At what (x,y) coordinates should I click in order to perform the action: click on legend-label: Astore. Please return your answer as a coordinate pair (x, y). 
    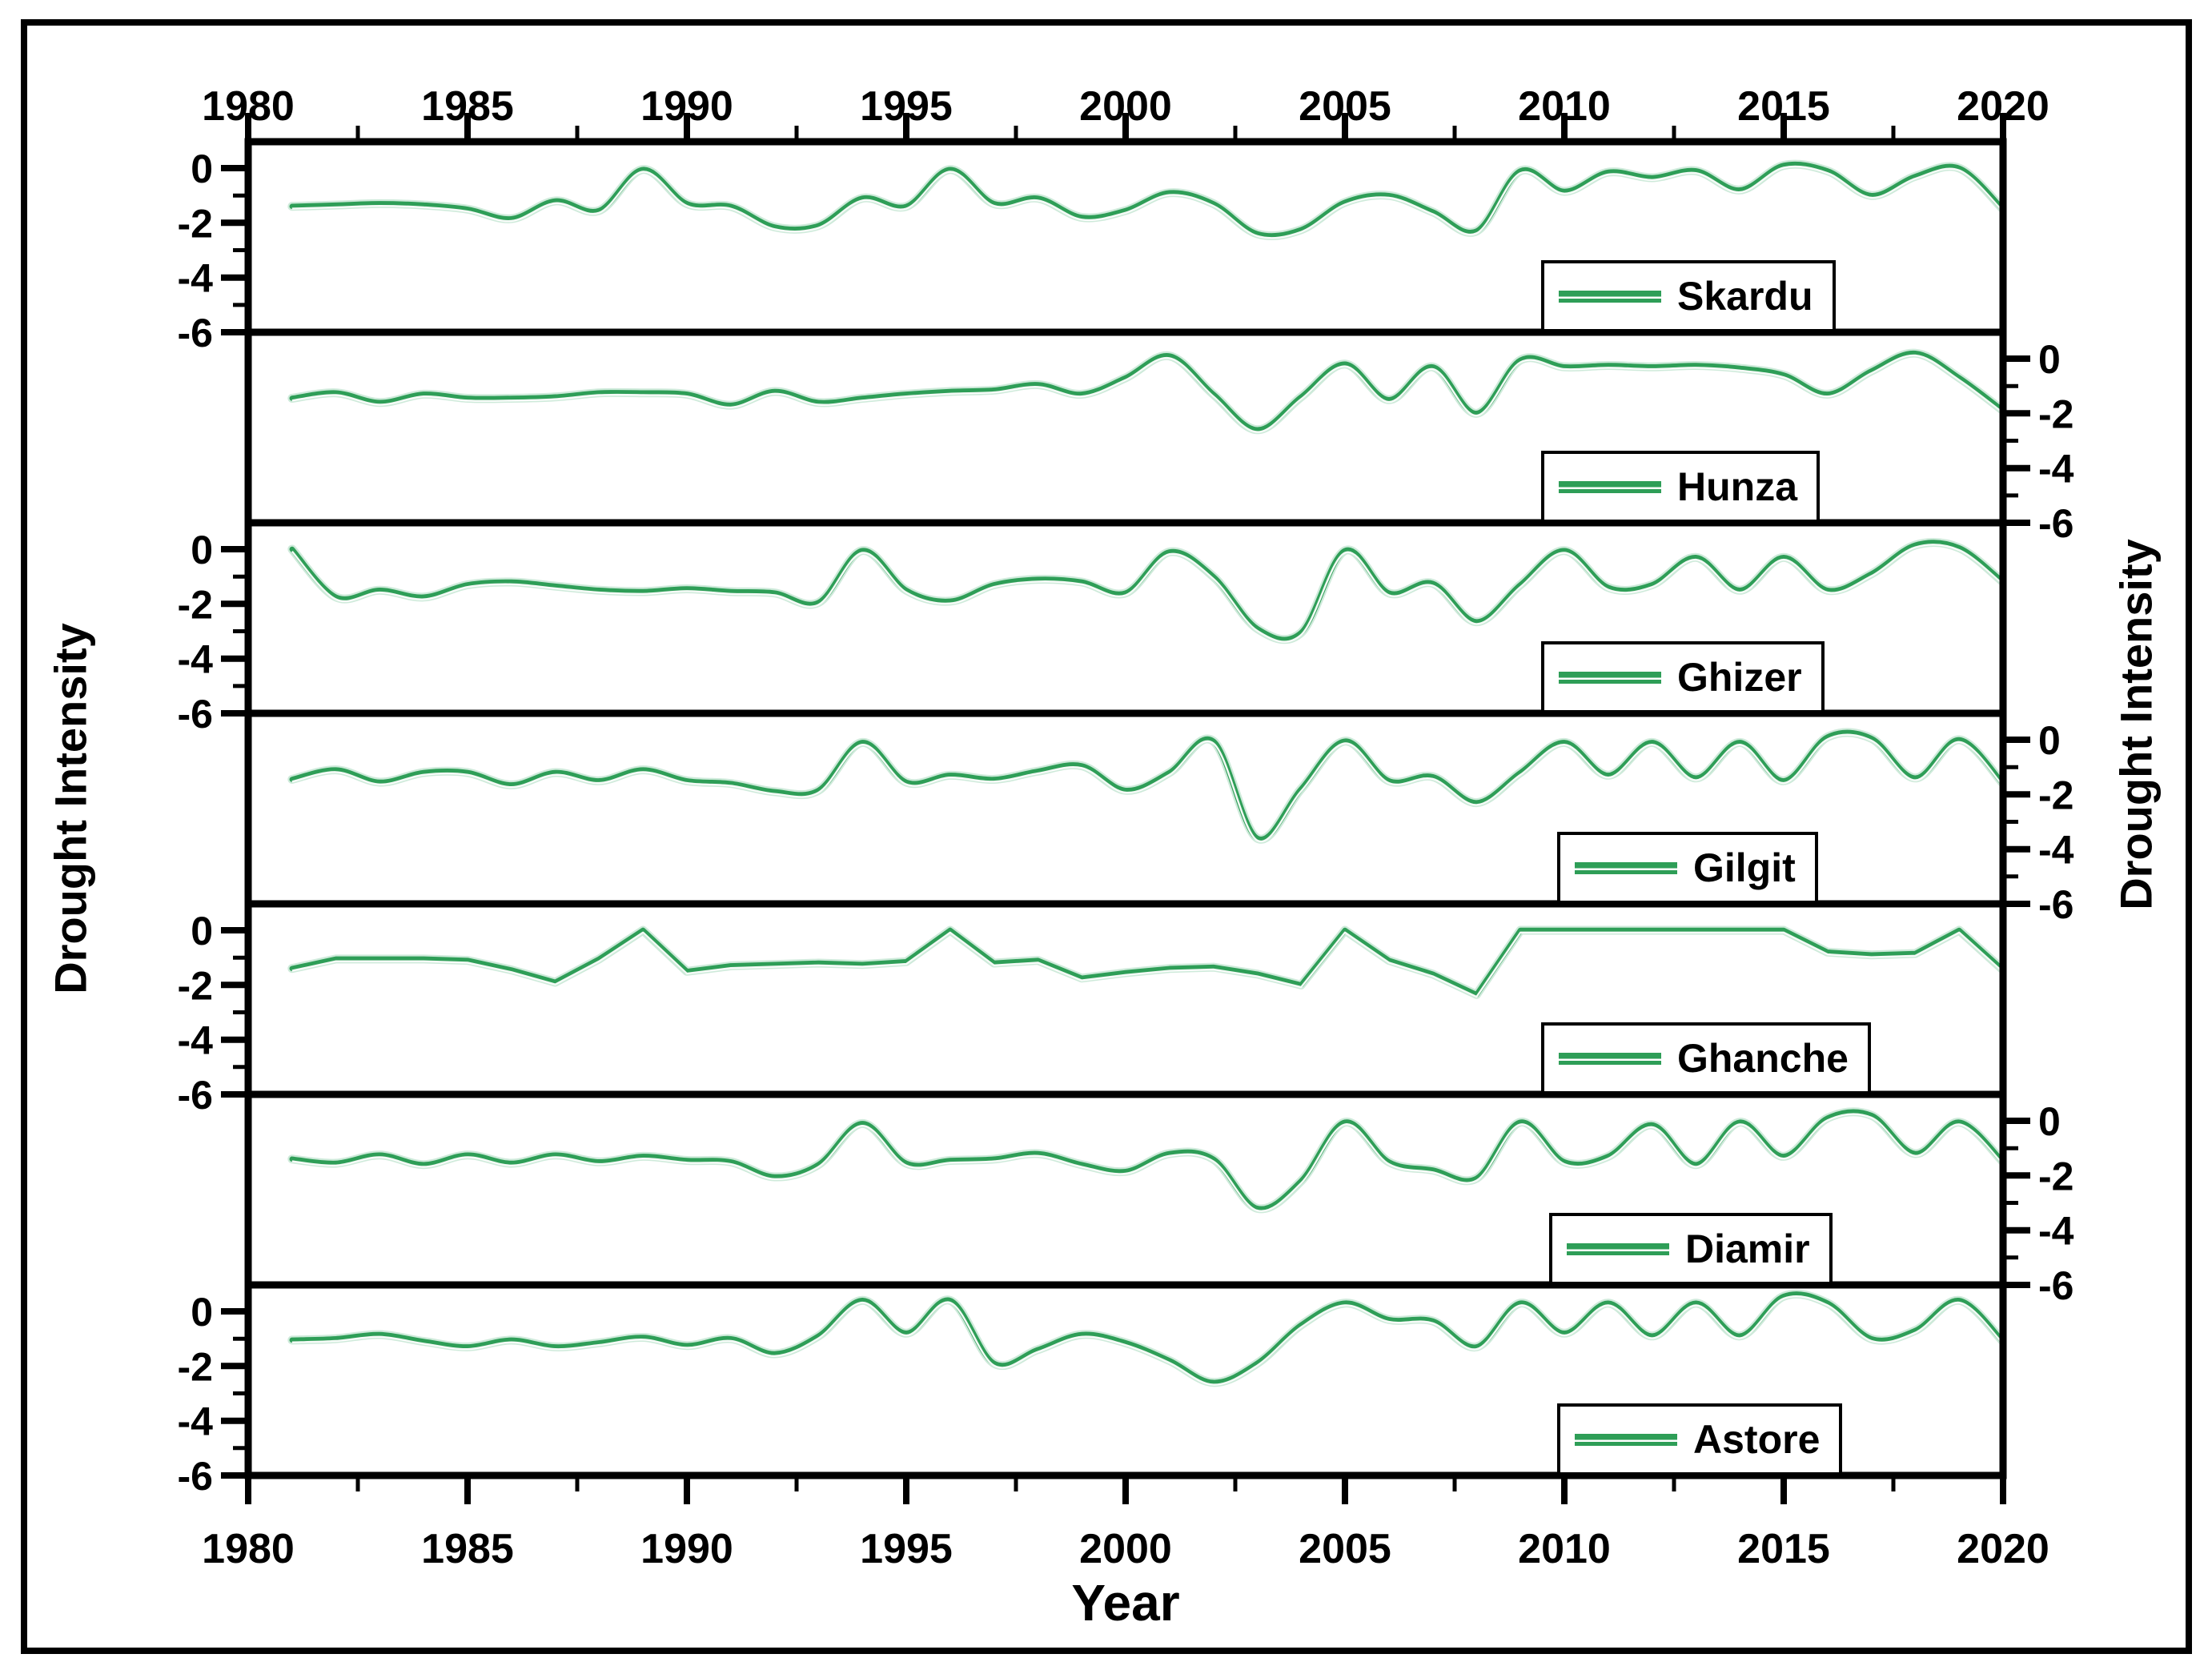
    Looking at the image, I should click on (1757, 1439).